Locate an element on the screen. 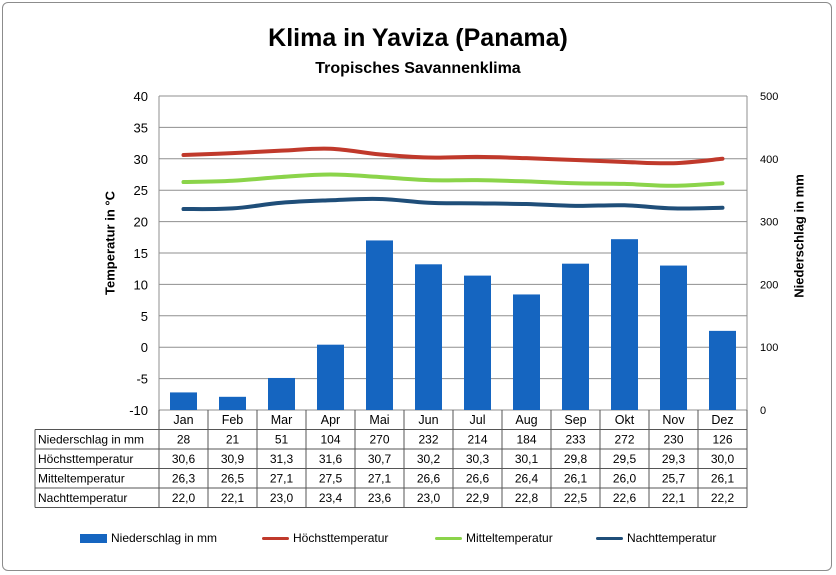 Image resolution: width=836 pixels, height=575 pixels. y-tick-left-label: 0 is located at coordinates (144, 347).